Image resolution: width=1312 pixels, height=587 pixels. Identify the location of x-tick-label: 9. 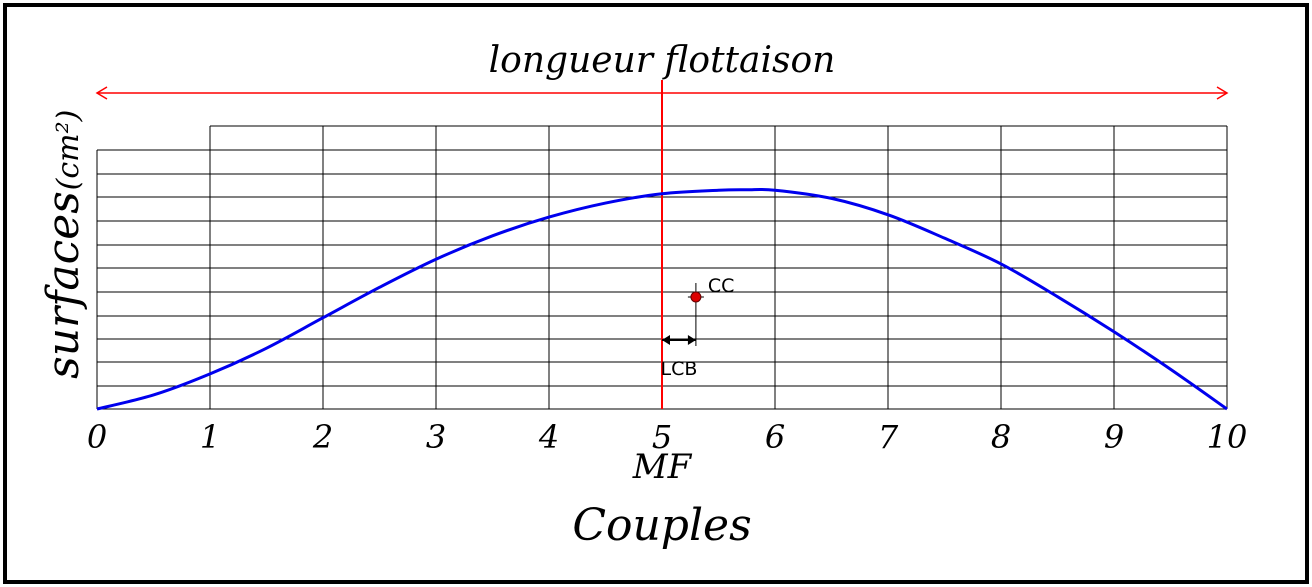
(1114, 437).